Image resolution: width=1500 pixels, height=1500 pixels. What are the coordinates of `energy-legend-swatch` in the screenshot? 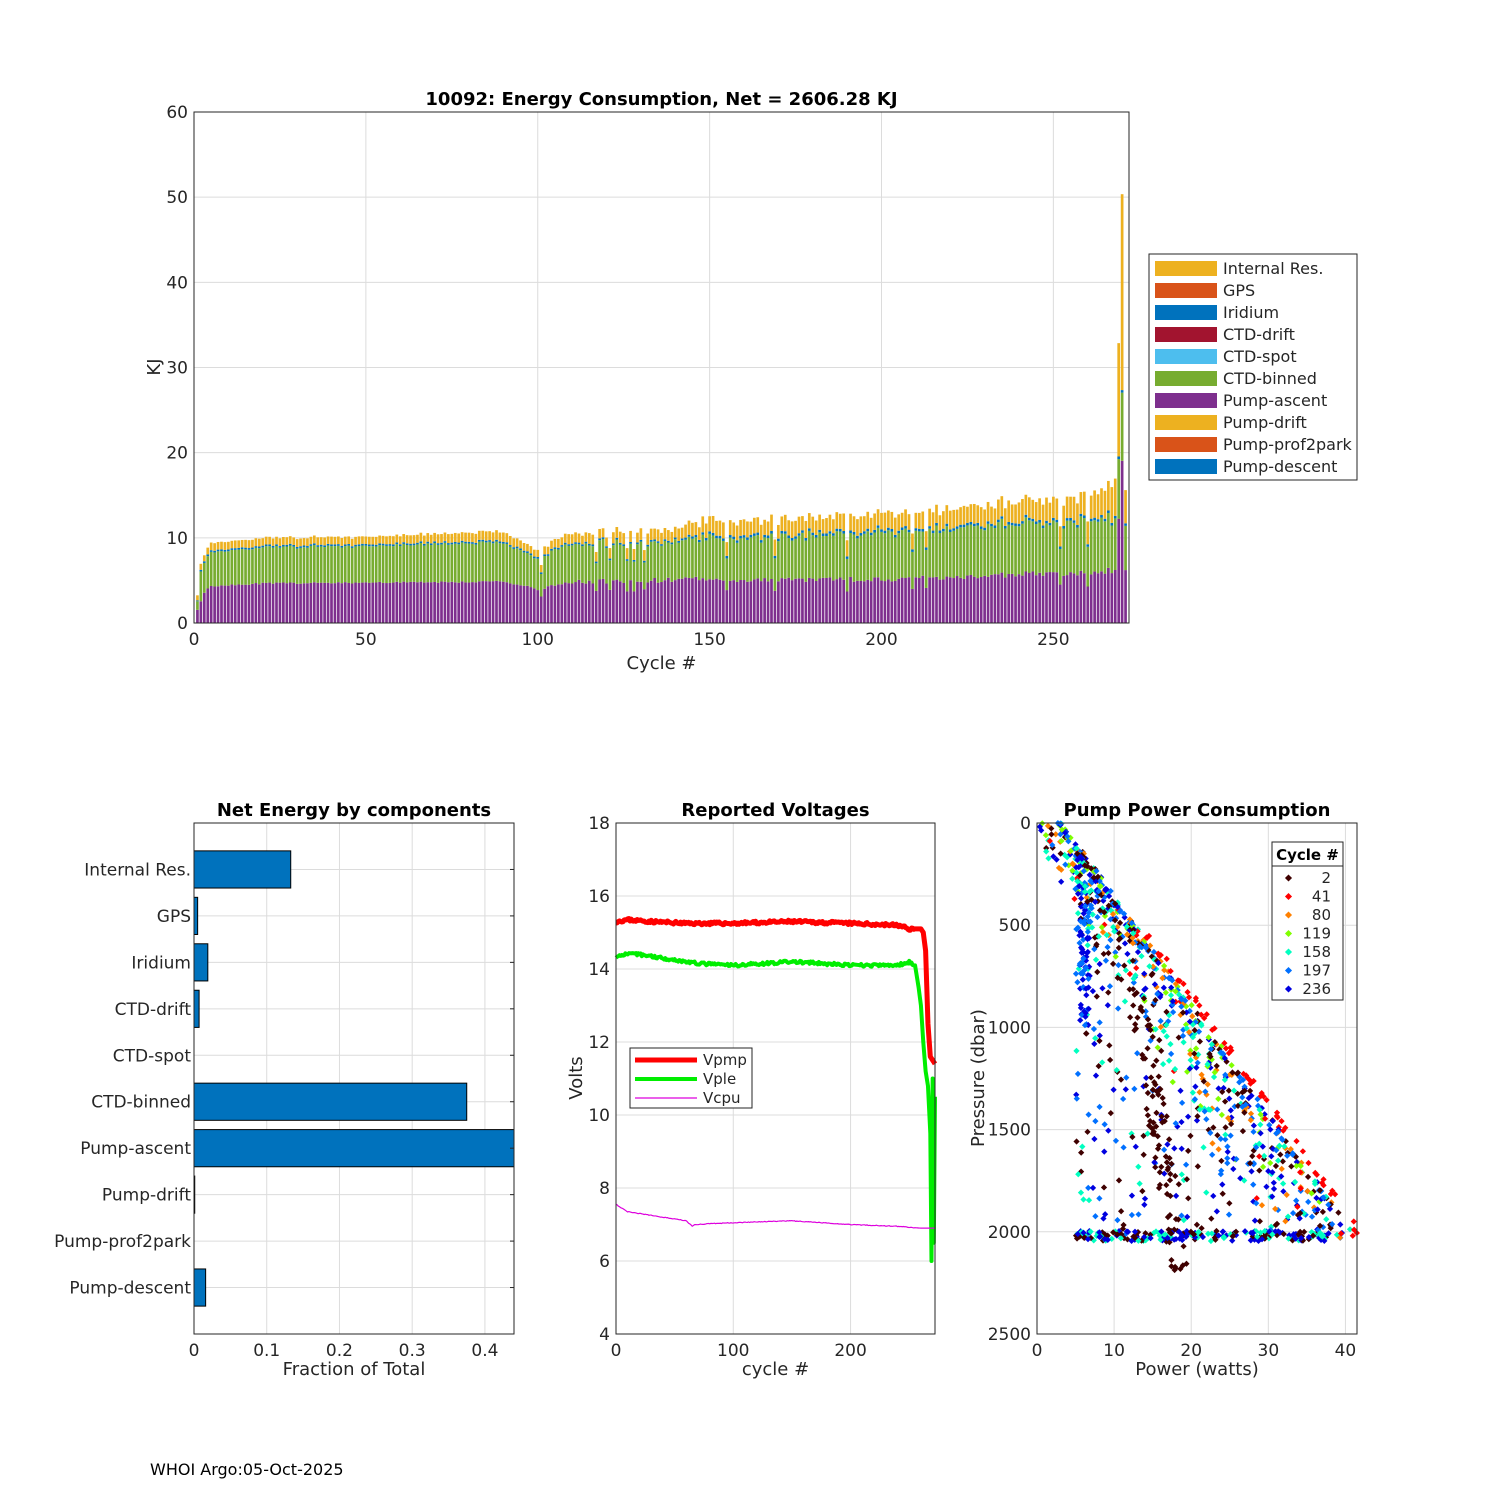 It's located at (1186, 312).